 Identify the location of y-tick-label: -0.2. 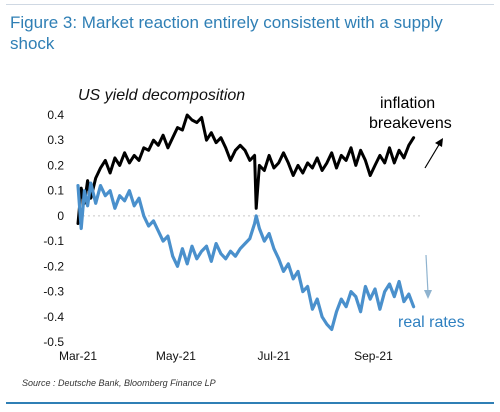
(53, 266).